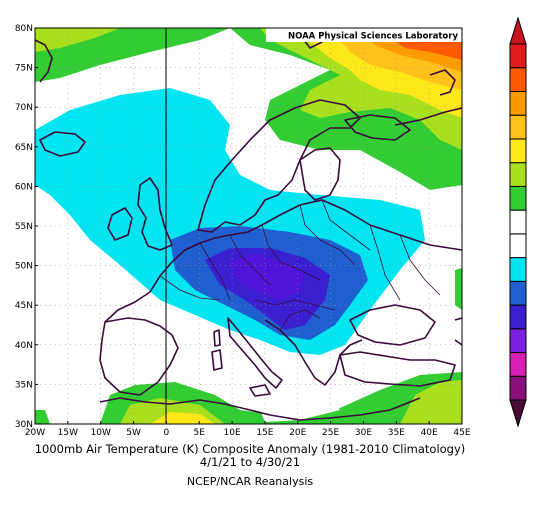  I want to click on lat-tick-label: 70N, so click(24, 108).